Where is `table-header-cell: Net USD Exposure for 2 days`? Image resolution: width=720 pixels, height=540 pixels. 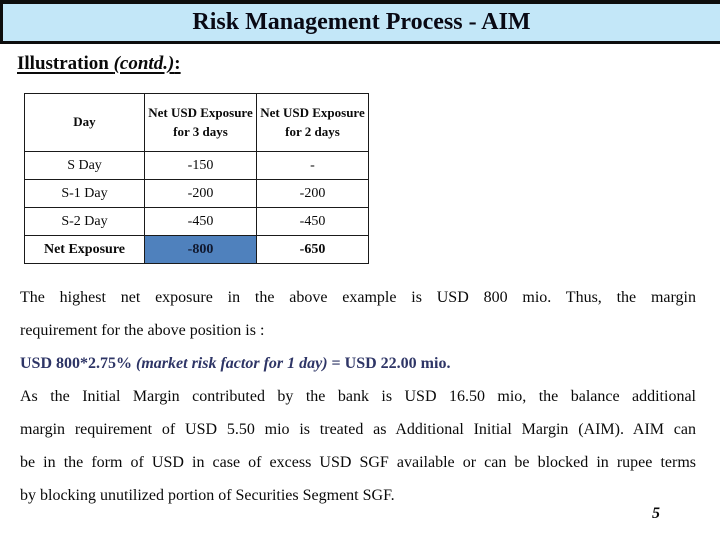 table-header-cell: Net USD Exposure for 2 days is located at coordinates (312, 122).